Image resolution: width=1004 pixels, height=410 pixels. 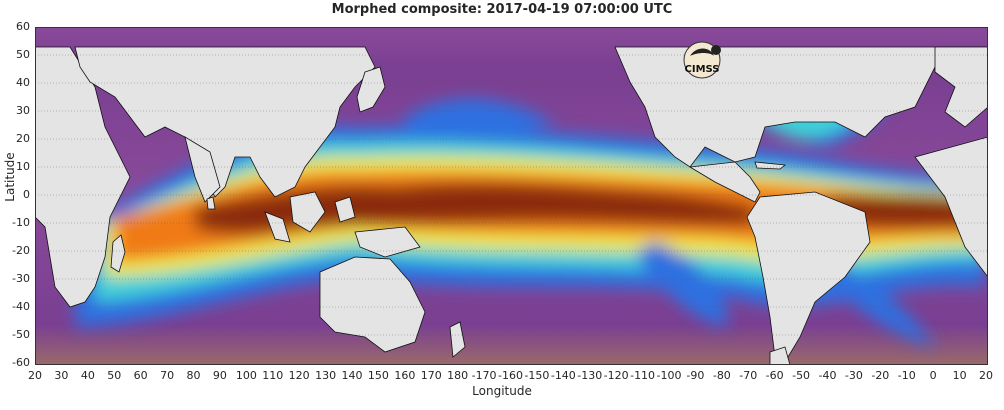 What do you see at coordinates (326, 375) in the screenshot?
I see `x-tick-label: 130` at bounding box center [326, 375].